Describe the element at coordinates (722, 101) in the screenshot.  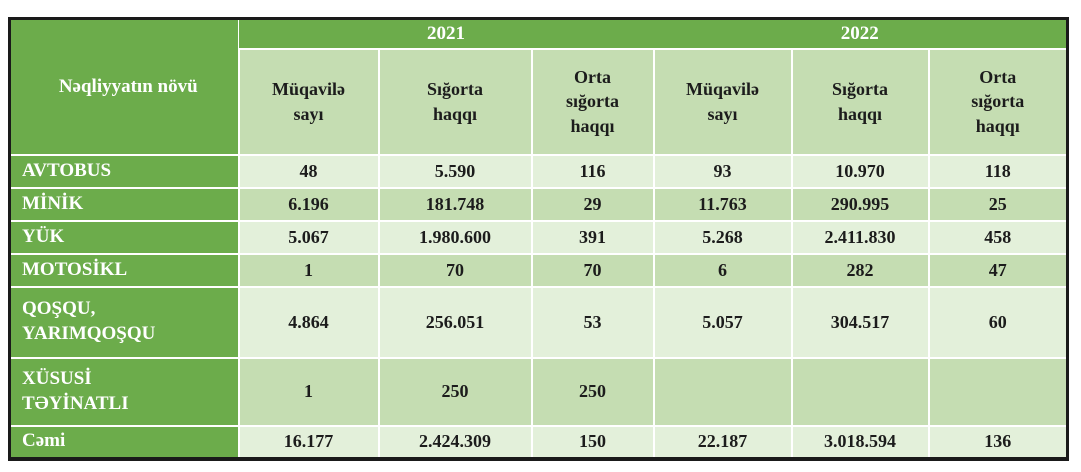
I see `col-header-2022-contract-count: Müqavilə sayı` at that location.